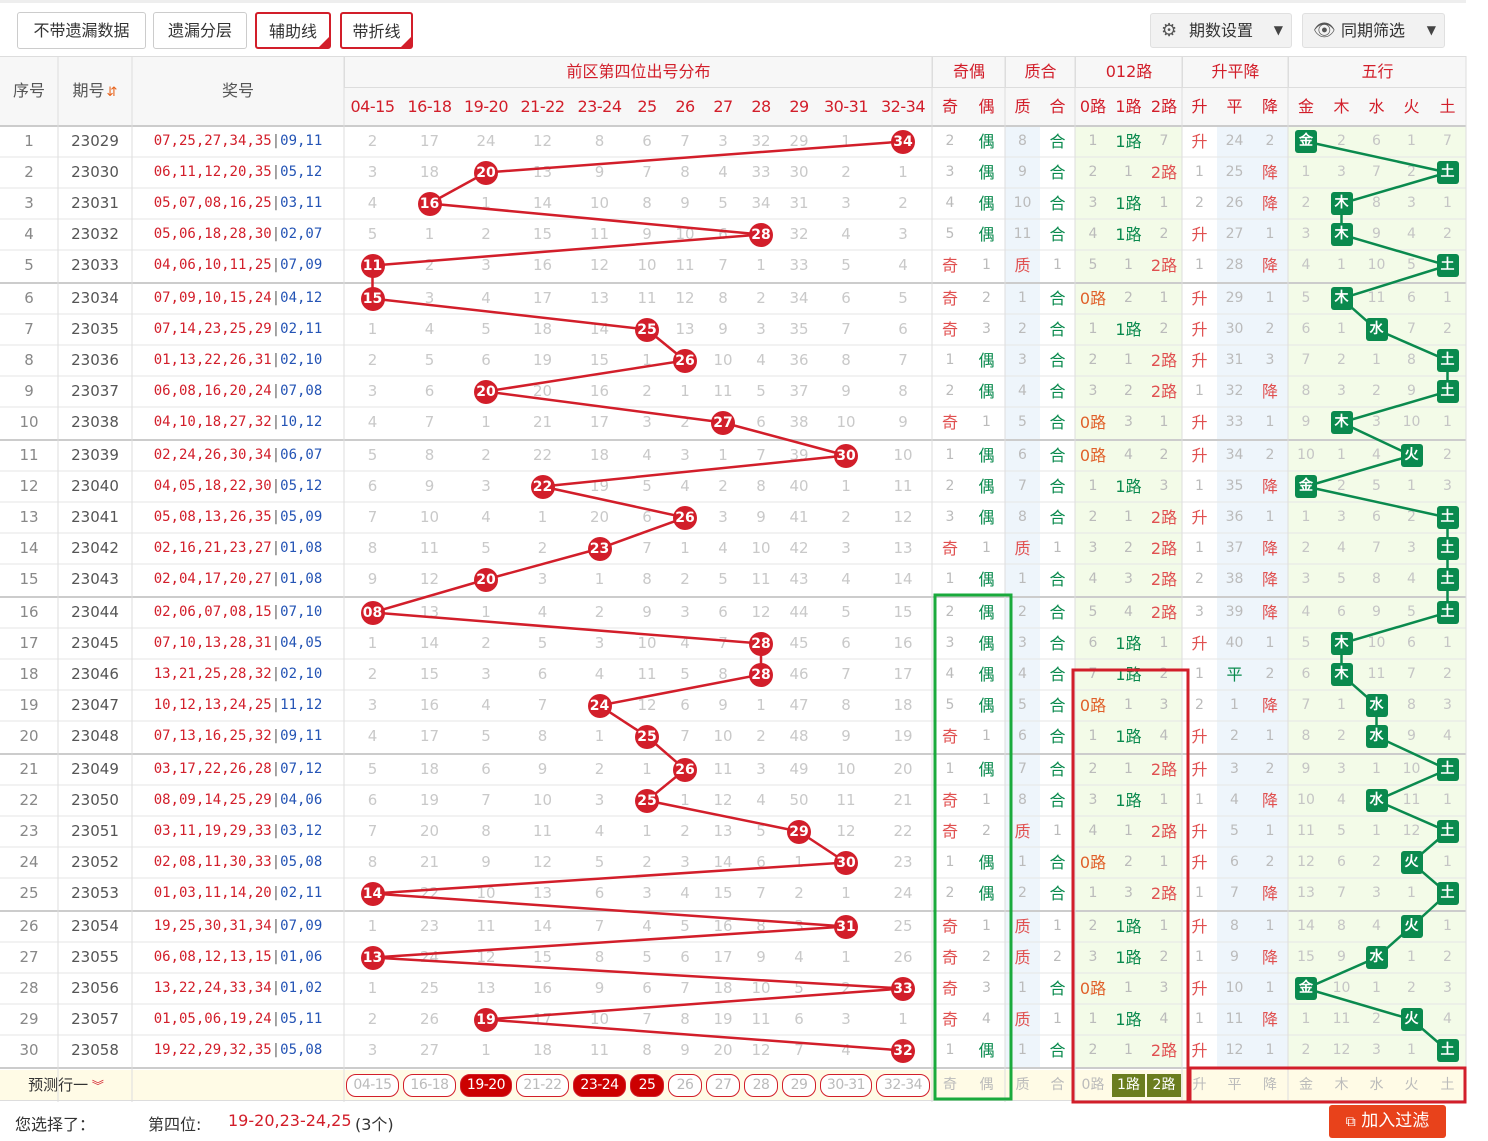 The image size is (1488, 1141). I want to click on wuxing-miss: 5, so click(1341, 831).